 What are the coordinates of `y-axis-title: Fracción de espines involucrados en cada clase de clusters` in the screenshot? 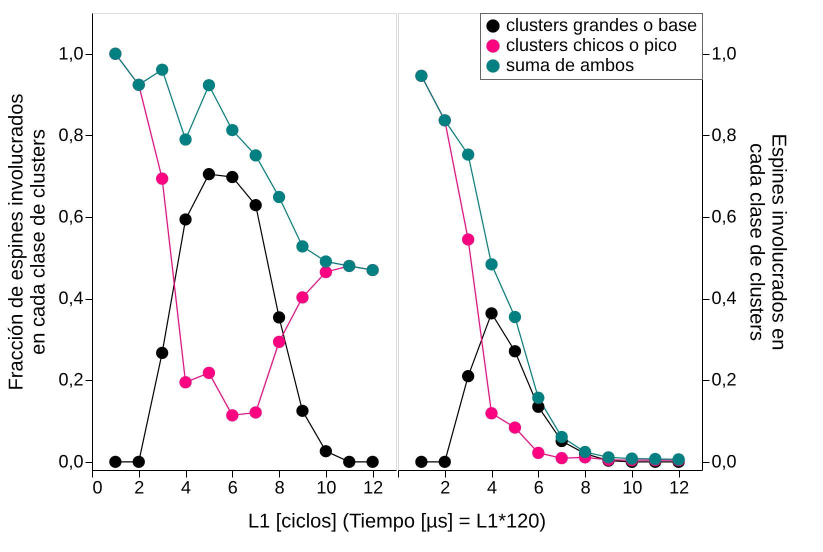 It's located at (27, 242).